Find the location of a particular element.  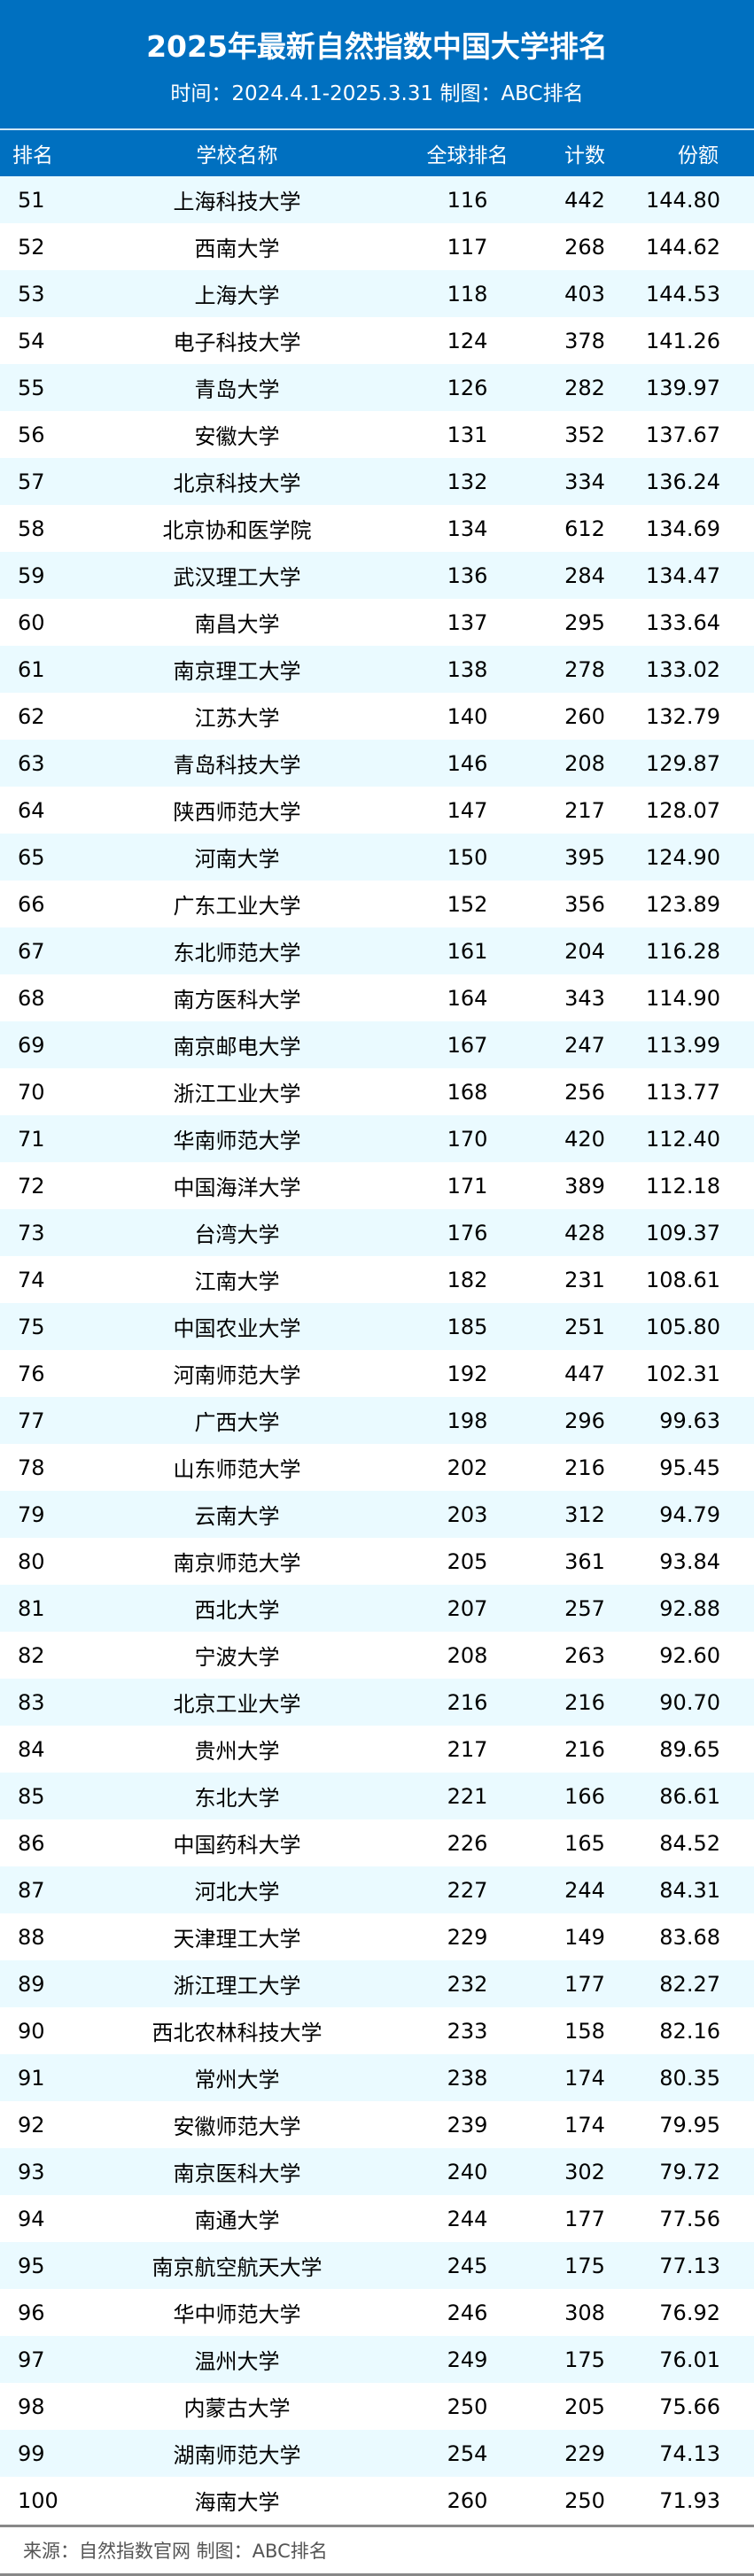

cell-count: 268 is located at coordinates (584, 247).